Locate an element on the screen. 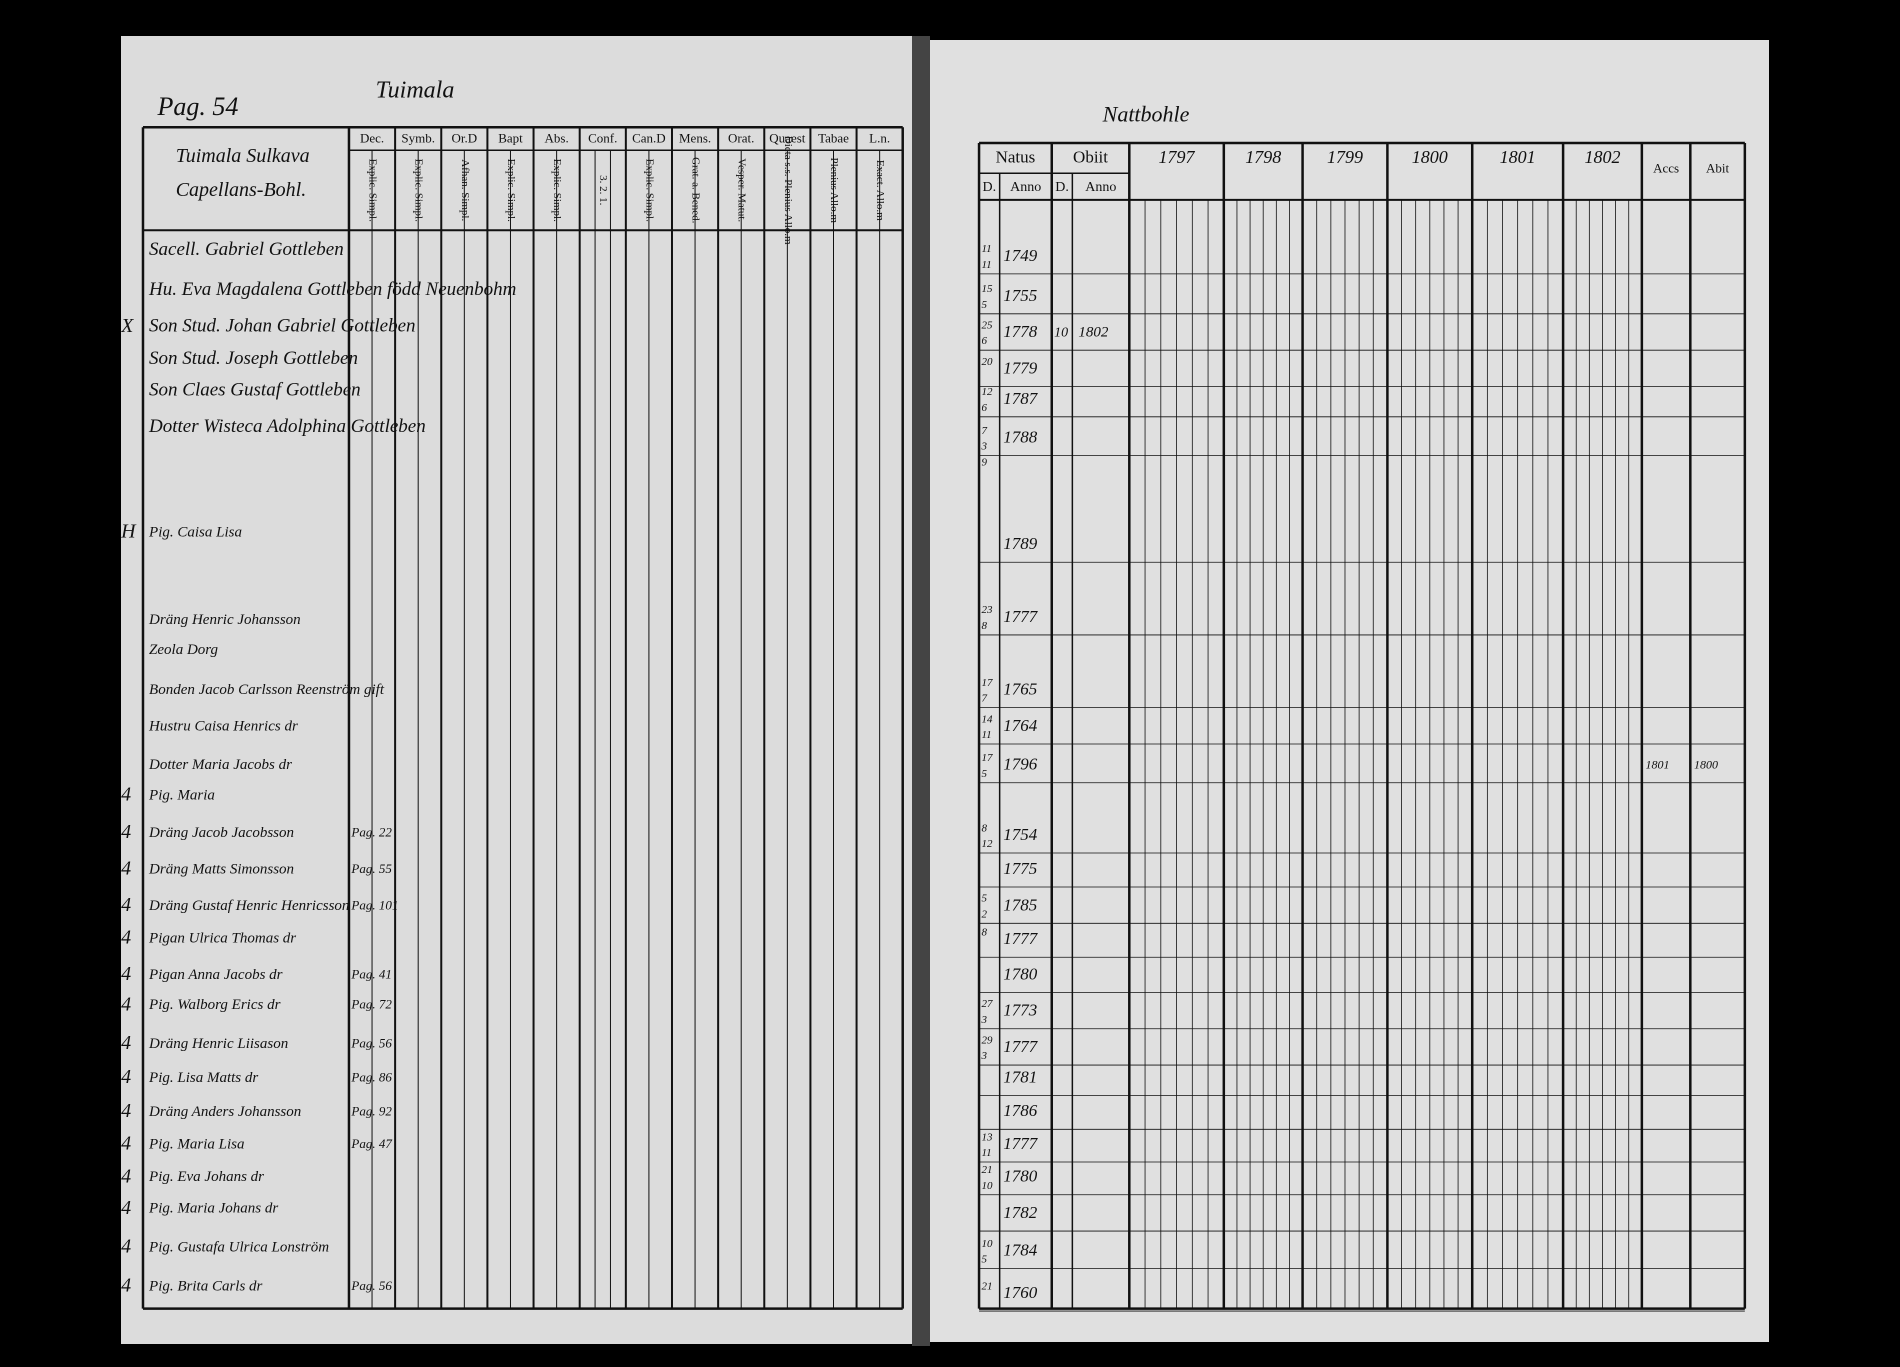 Image resolution: width=1900 pixels, height=1367 pixels. column-subheader: Dicta s.s. Plenius Allo.m is located at coordinates (788, 190).